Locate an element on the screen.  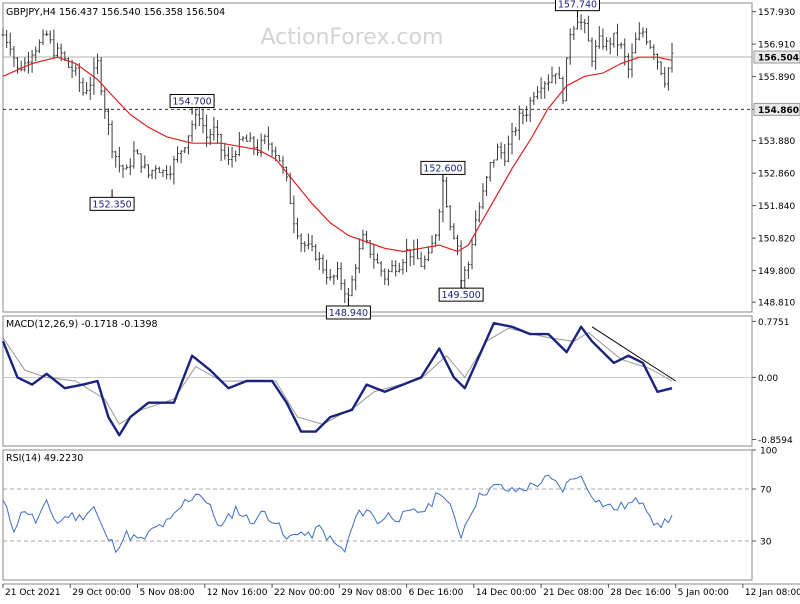
macd-trendline is located at coordinates (633, 354).